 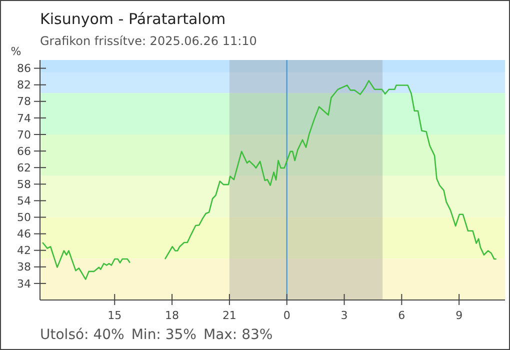 What do you see at coordinates (115, 315) in the screenshot?
I see `x-tick-label: 15` at bounding box center [115, 315].